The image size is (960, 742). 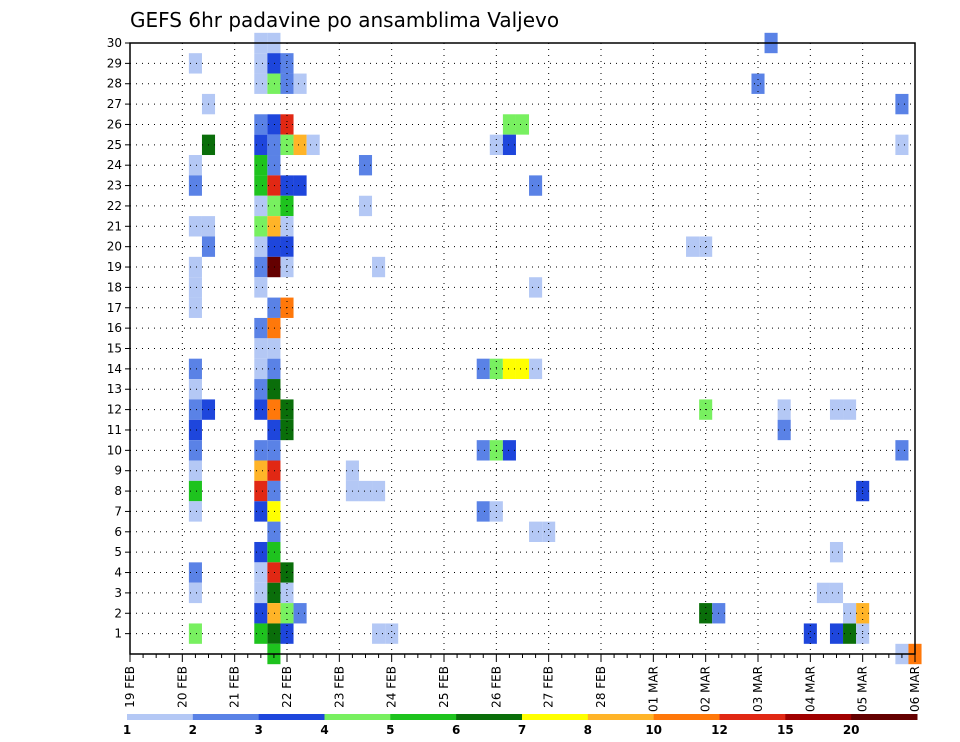 What do you see at coordinates (601, 687) in the screenshot?
I see `x-tick-label: 28 FEB` at bounding box center [601, 687].